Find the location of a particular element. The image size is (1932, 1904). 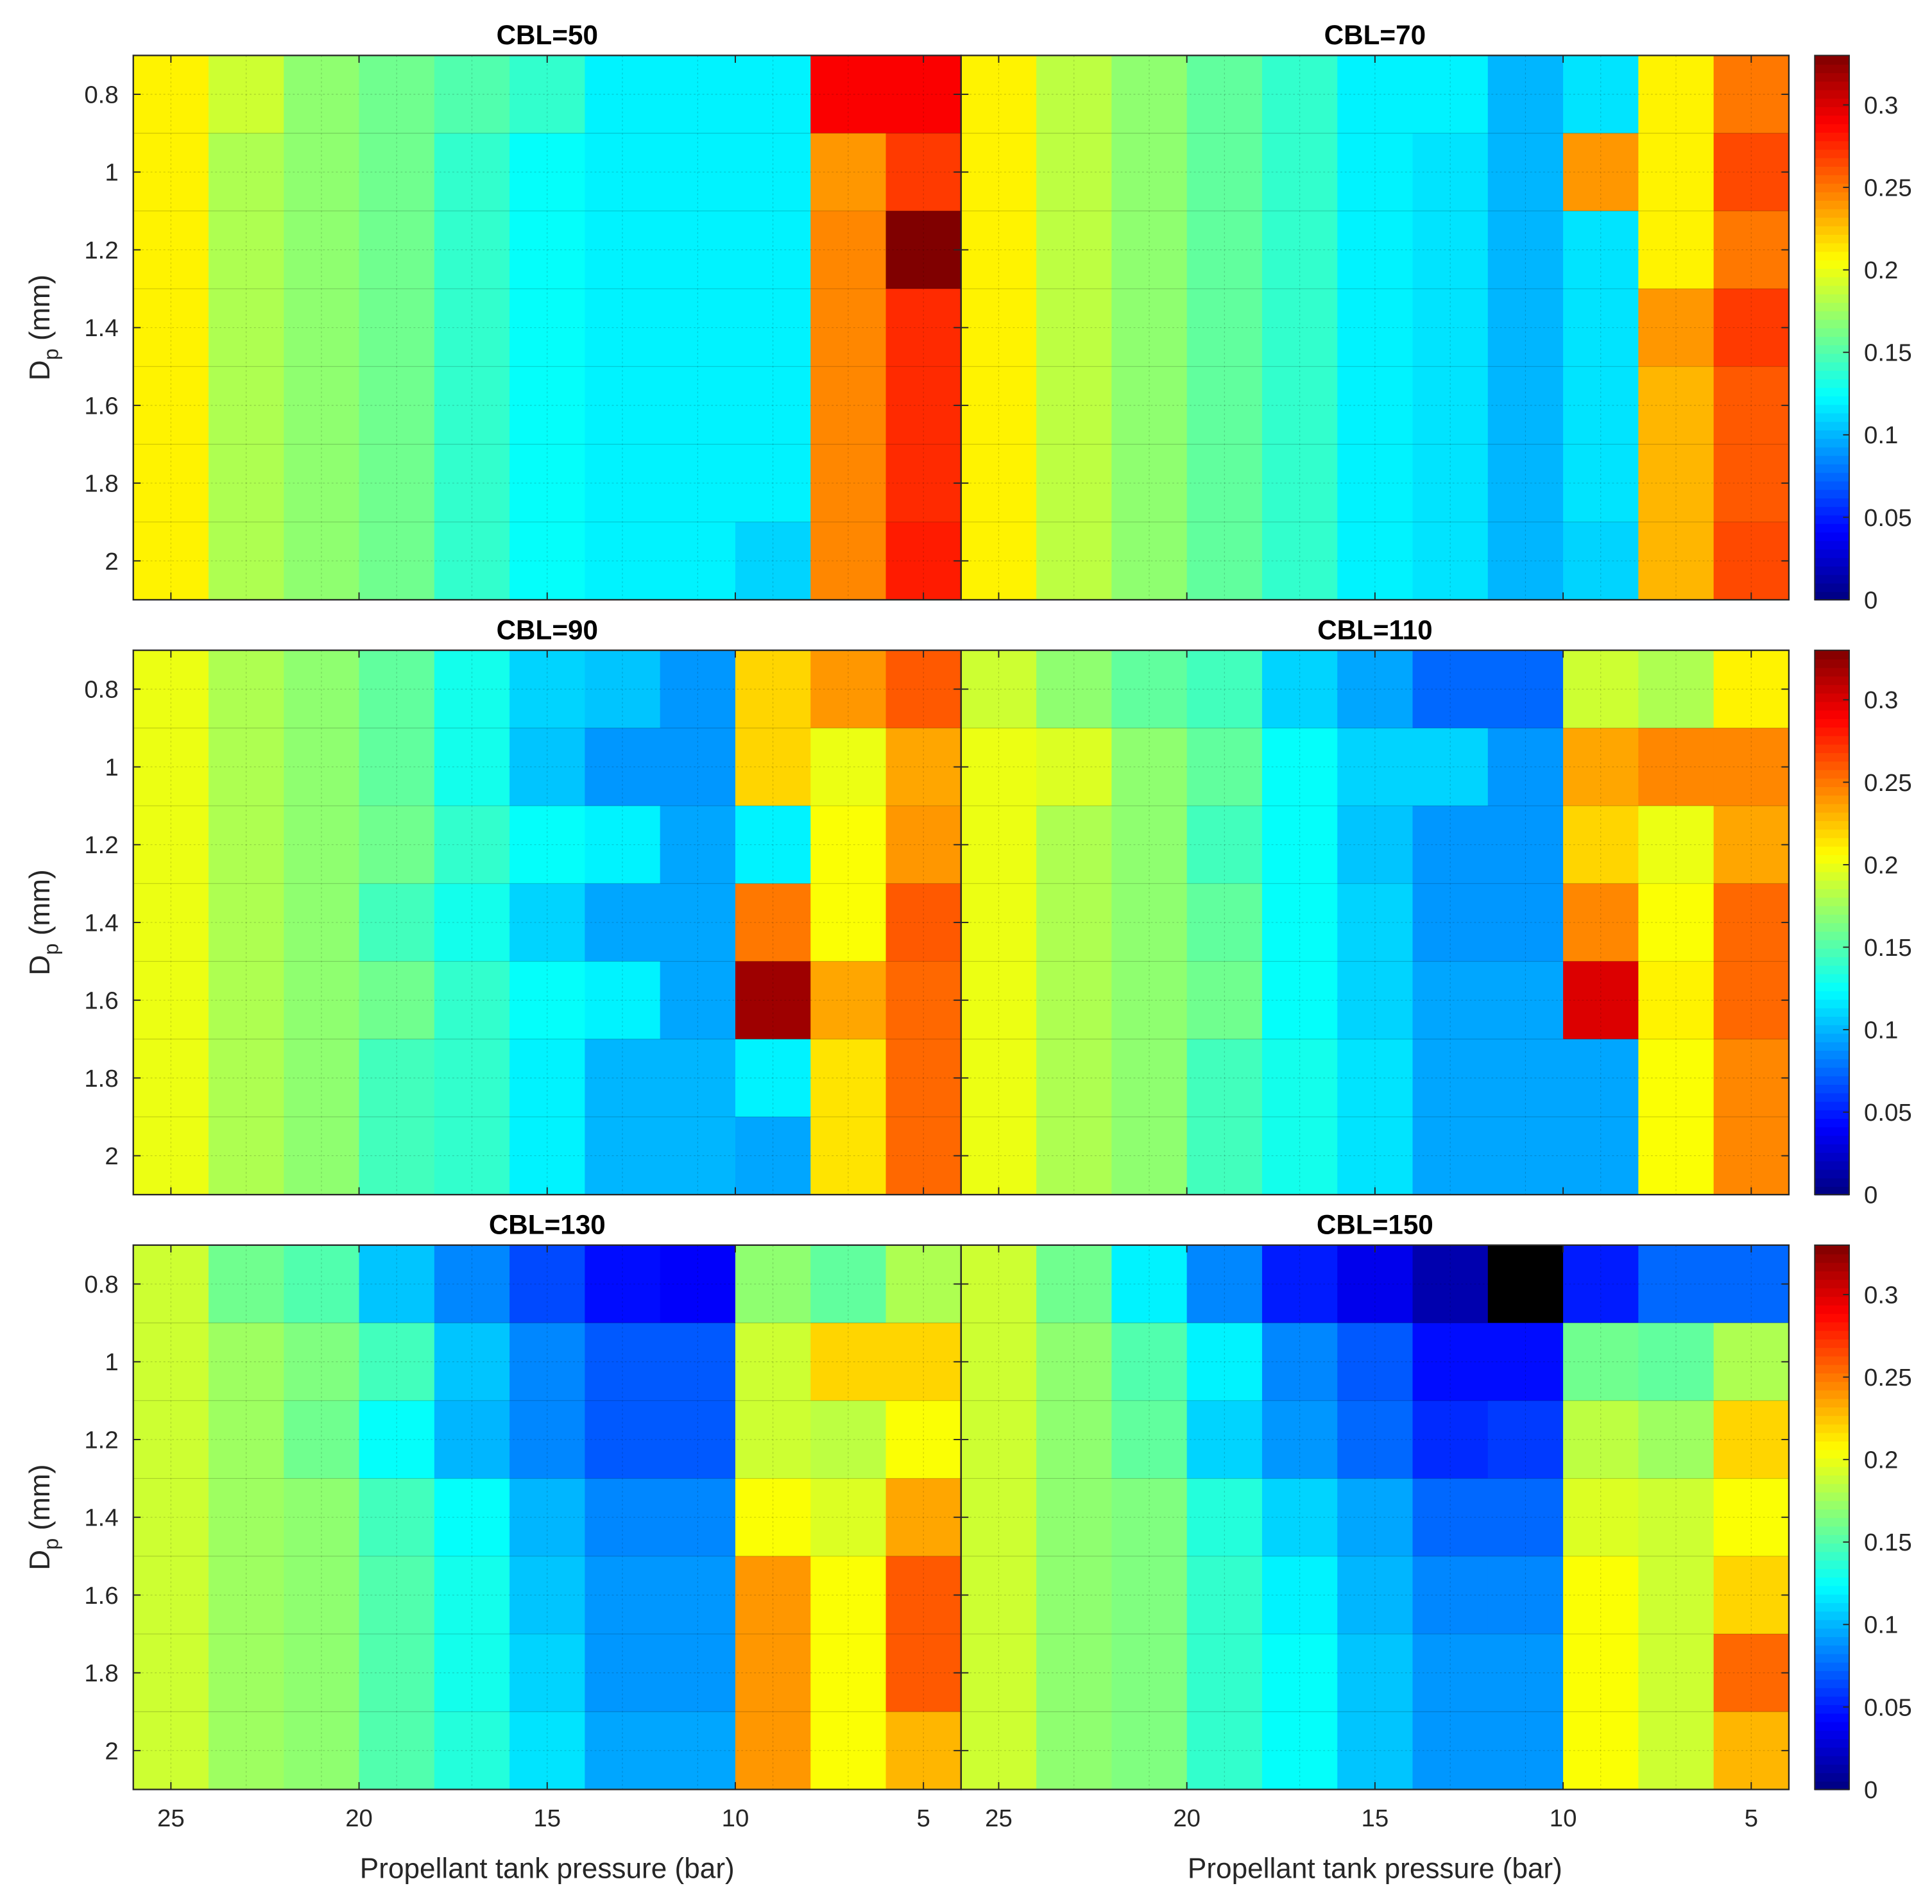

colorbar: 0 0.05 0.1 0.15 0.2 0.25 0.3 is located at coordinates (1863, 929).